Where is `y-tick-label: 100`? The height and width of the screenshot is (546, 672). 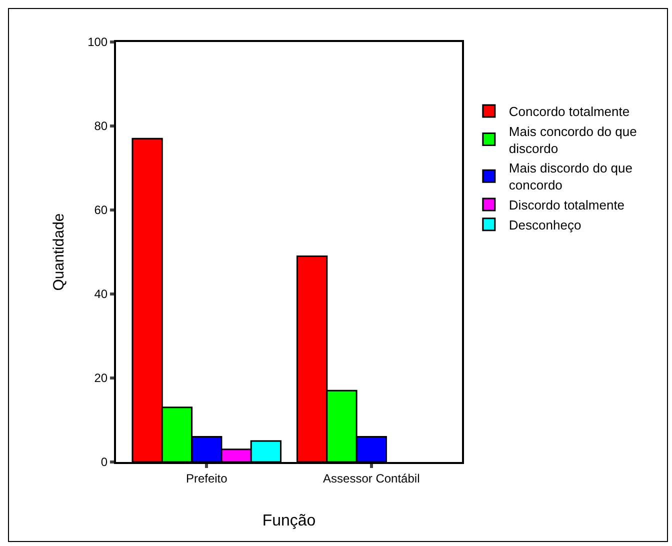
y-tick-label: 100 is located at coordinates (98, 42).